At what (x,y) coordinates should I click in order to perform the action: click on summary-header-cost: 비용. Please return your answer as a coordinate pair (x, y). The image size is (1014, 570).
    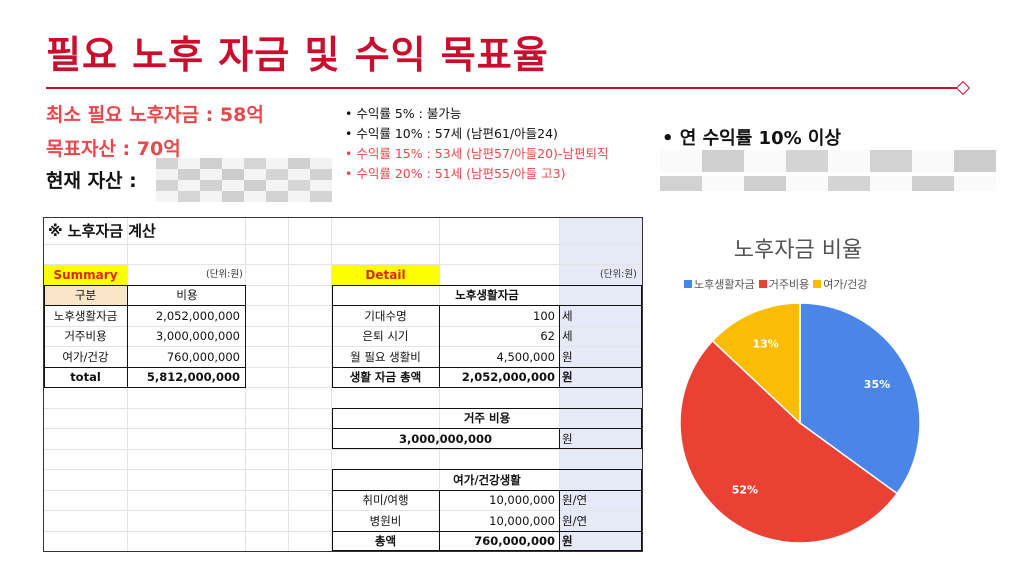
    Looking at the image, I should click on (187, 295).